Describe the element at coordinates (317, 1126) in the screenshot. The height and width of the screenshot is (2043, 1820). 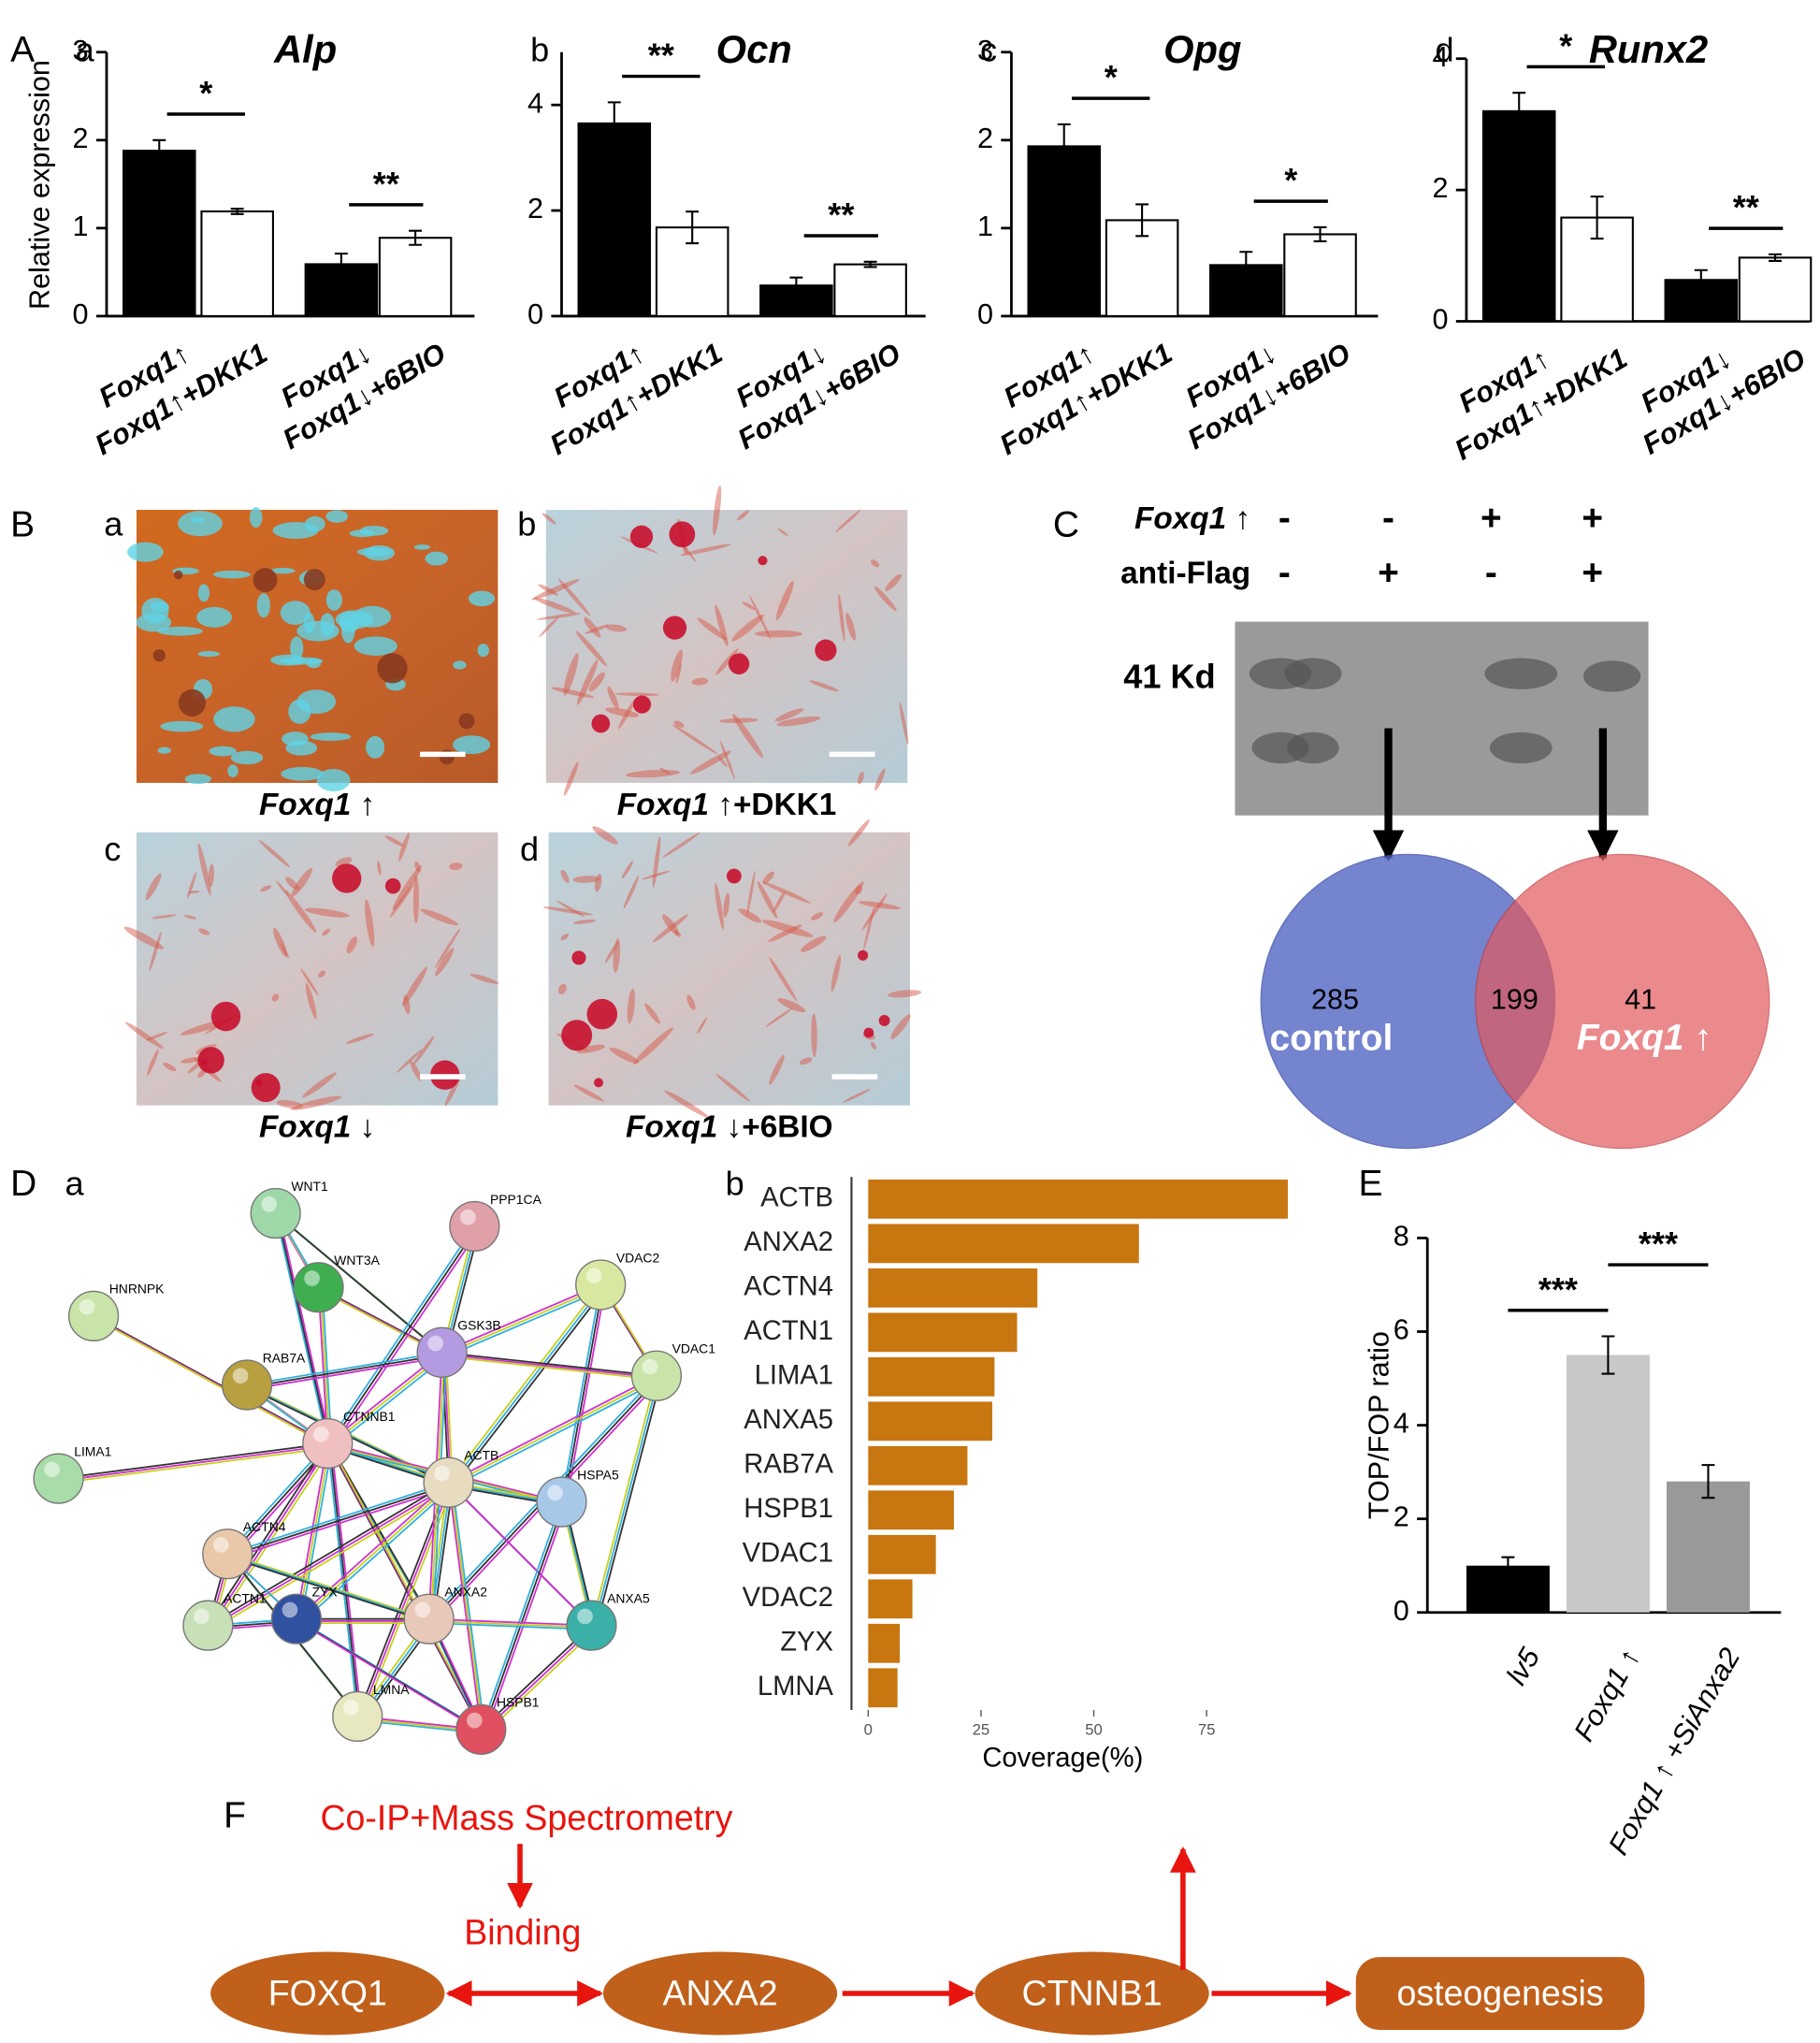
I see `micrograph-caption: Foxq1 ↓` at that location.